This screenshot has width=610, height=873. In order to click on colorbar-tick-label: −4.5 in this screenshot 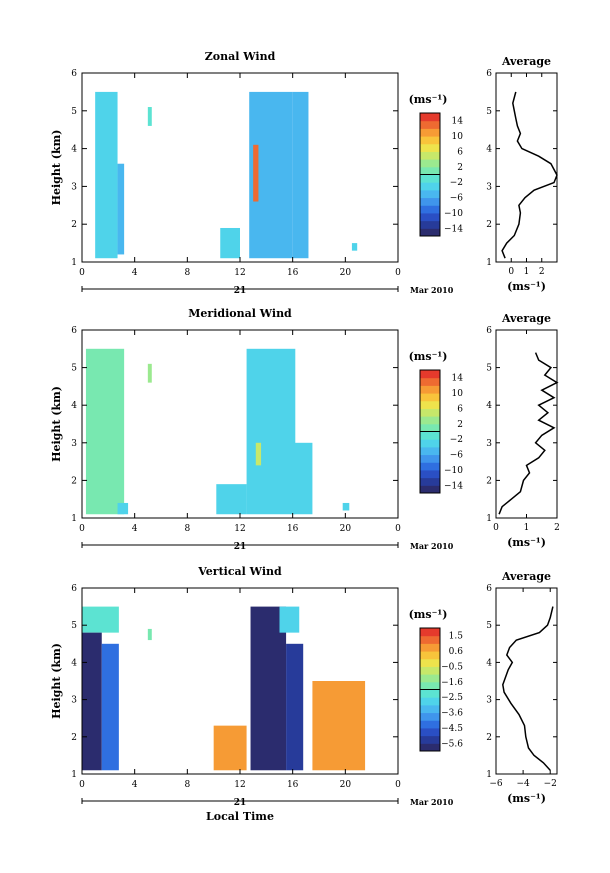, I will do `click(452, 729)`.